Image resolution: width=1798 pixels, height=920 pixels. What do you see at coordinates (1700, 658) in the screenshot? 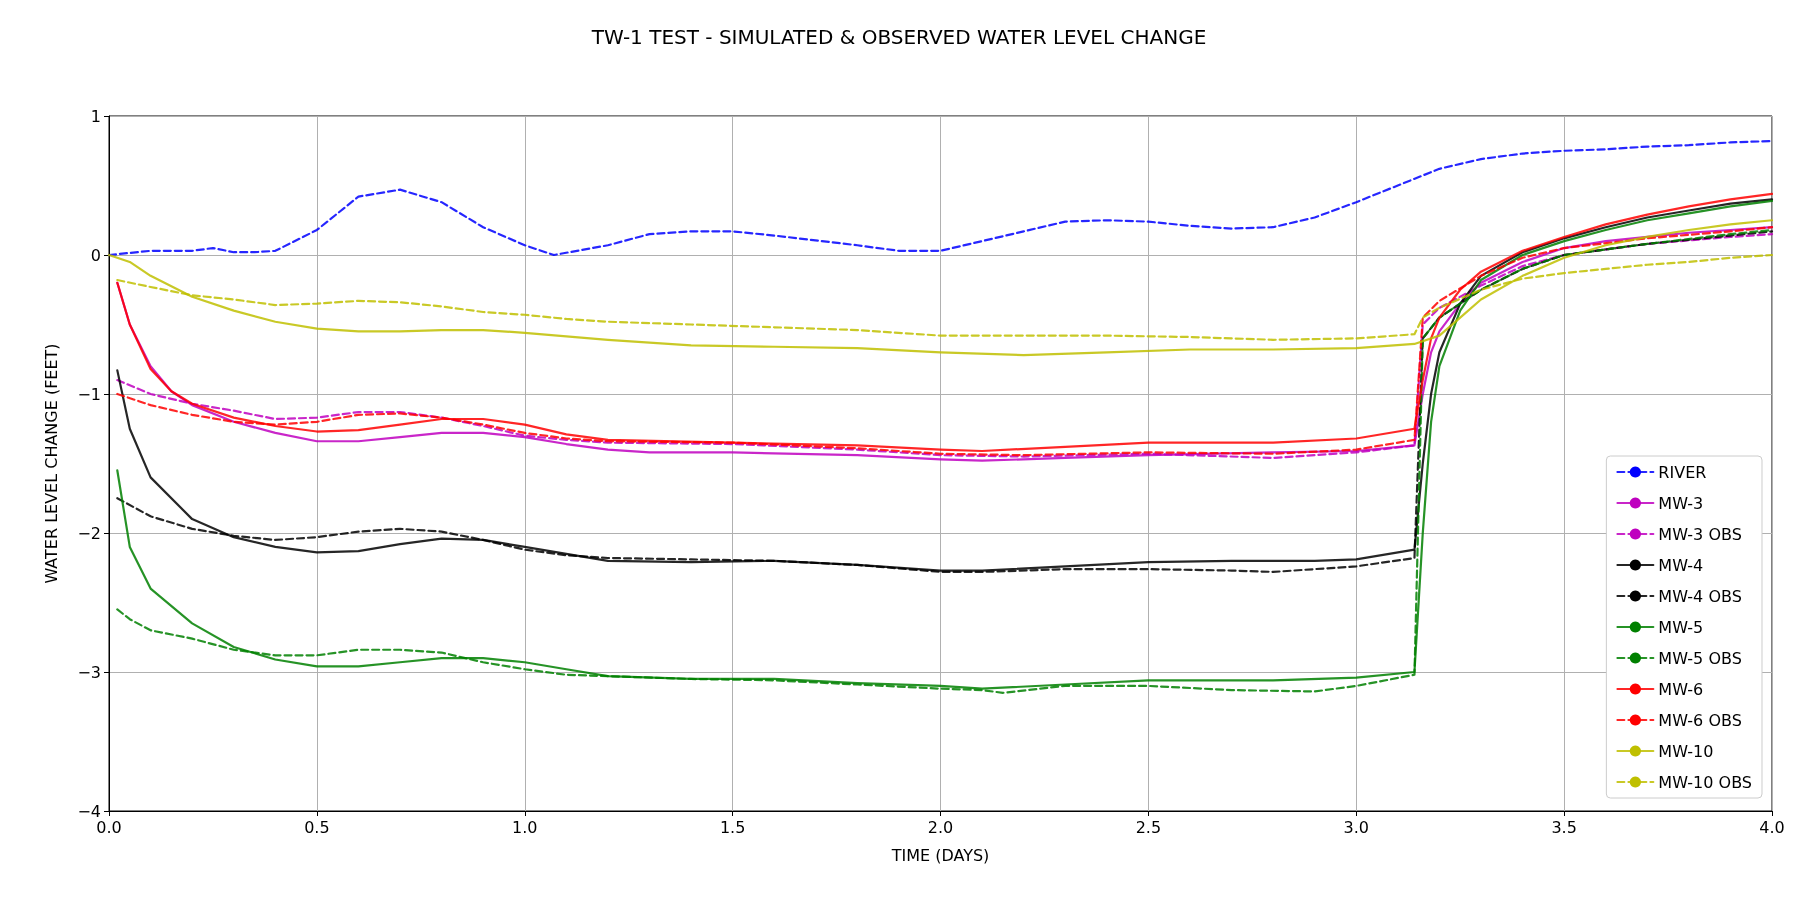
I see `legend-label: MW-5 OBS` at bounding box center [1700, 658].